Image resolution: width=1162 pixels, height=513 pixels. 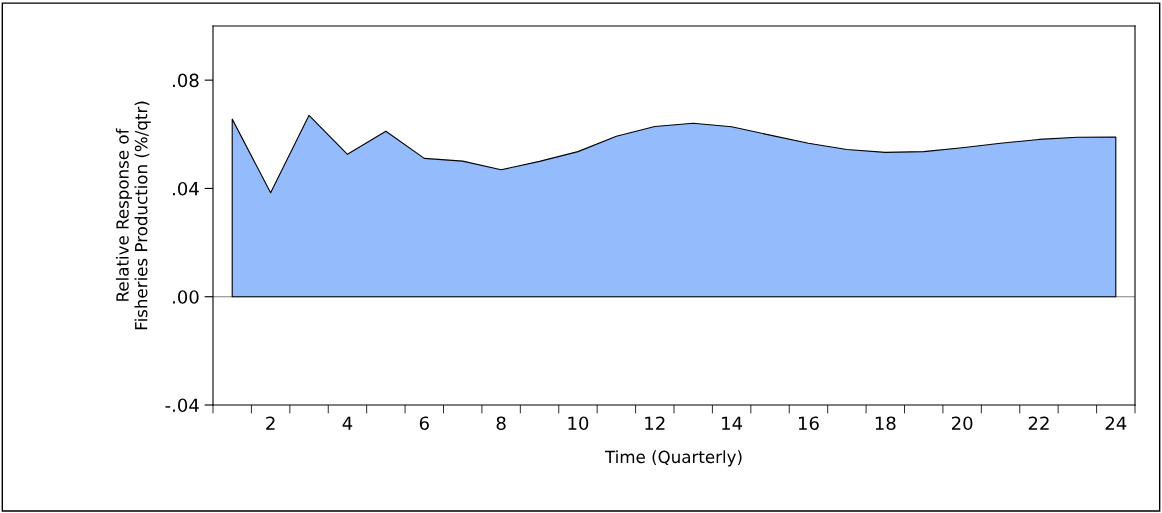 What do you see at coordinates (808, 423) in the screenshot?
I see `x-tick-label: 16` at bounding box center [808, 423].